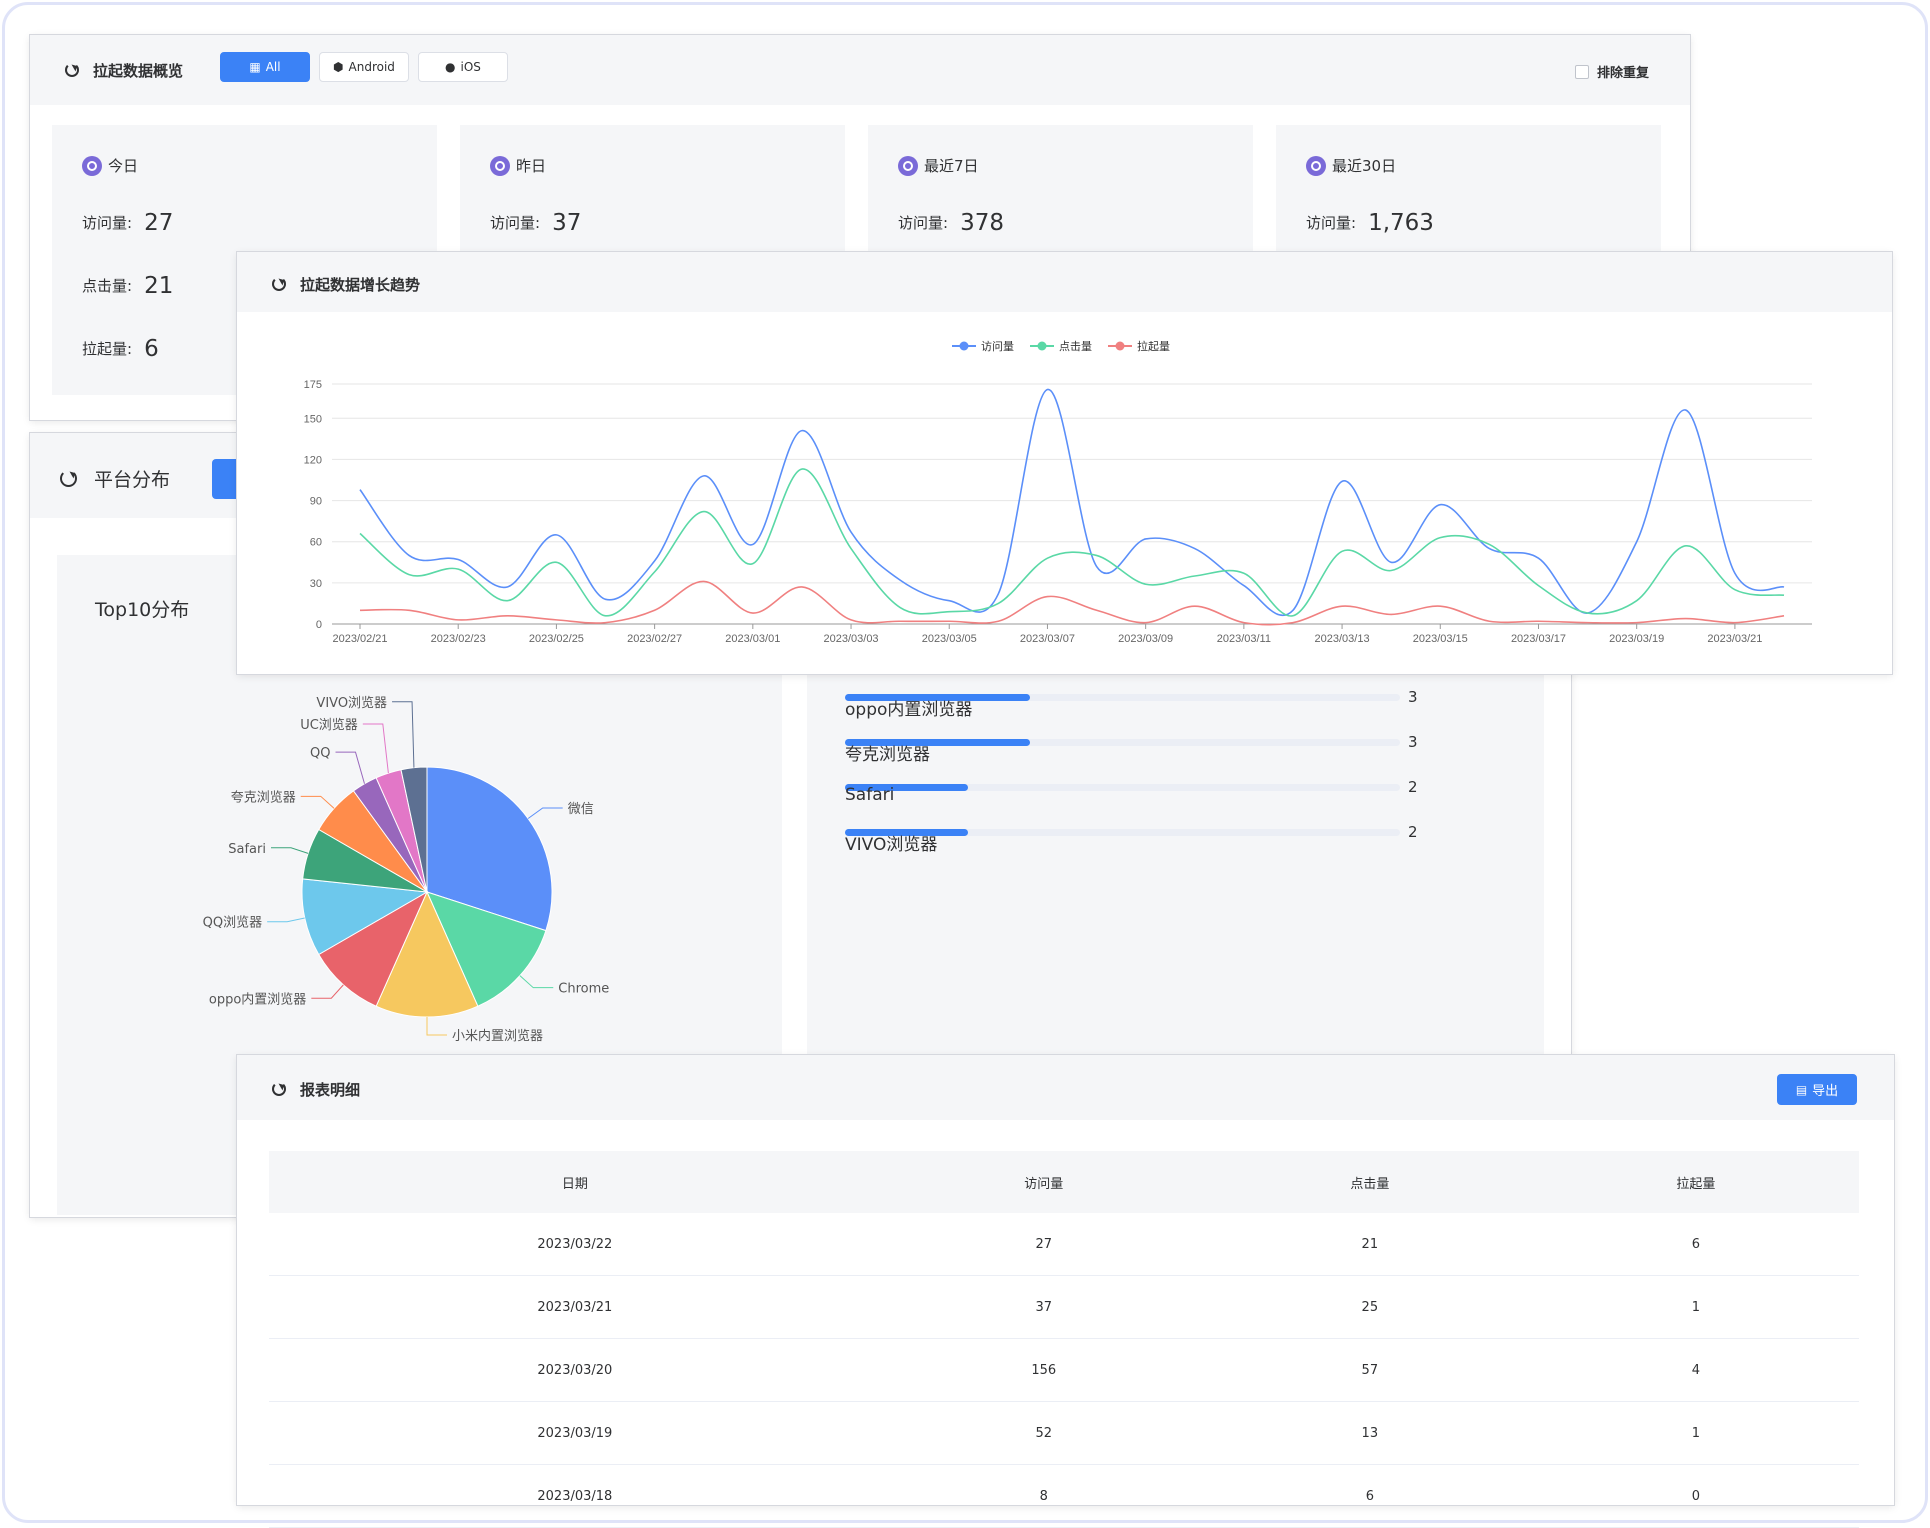 The width and height of the screenshot is (1930, 1528). Describe the element at coordinates (123, 166) in the screenshot. I see `card-title: 今日` at that location.